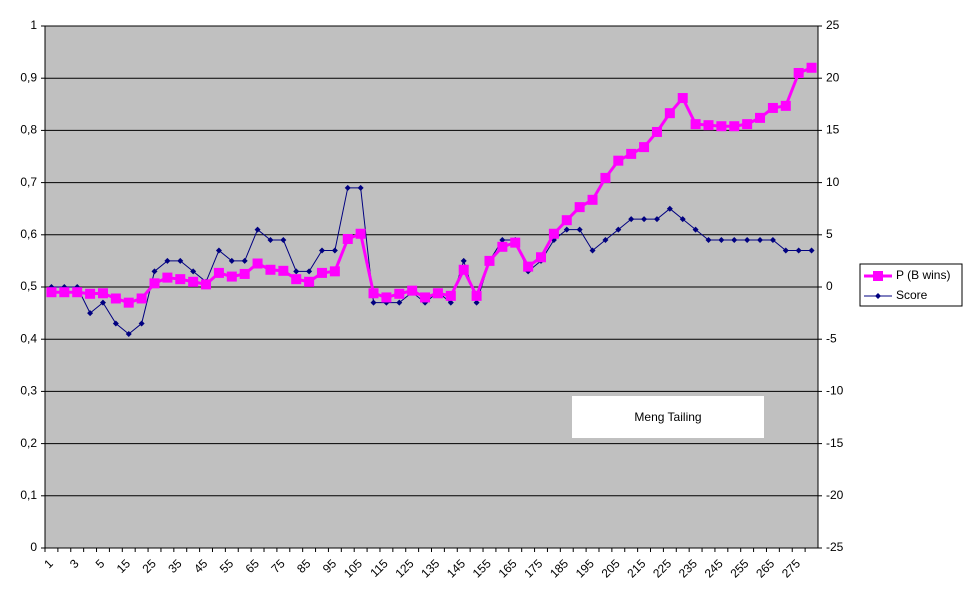 Image resolution: width=970 pixels, height=604 pixels. I want to click on y2-tick-label: 20, so click(833, 77).